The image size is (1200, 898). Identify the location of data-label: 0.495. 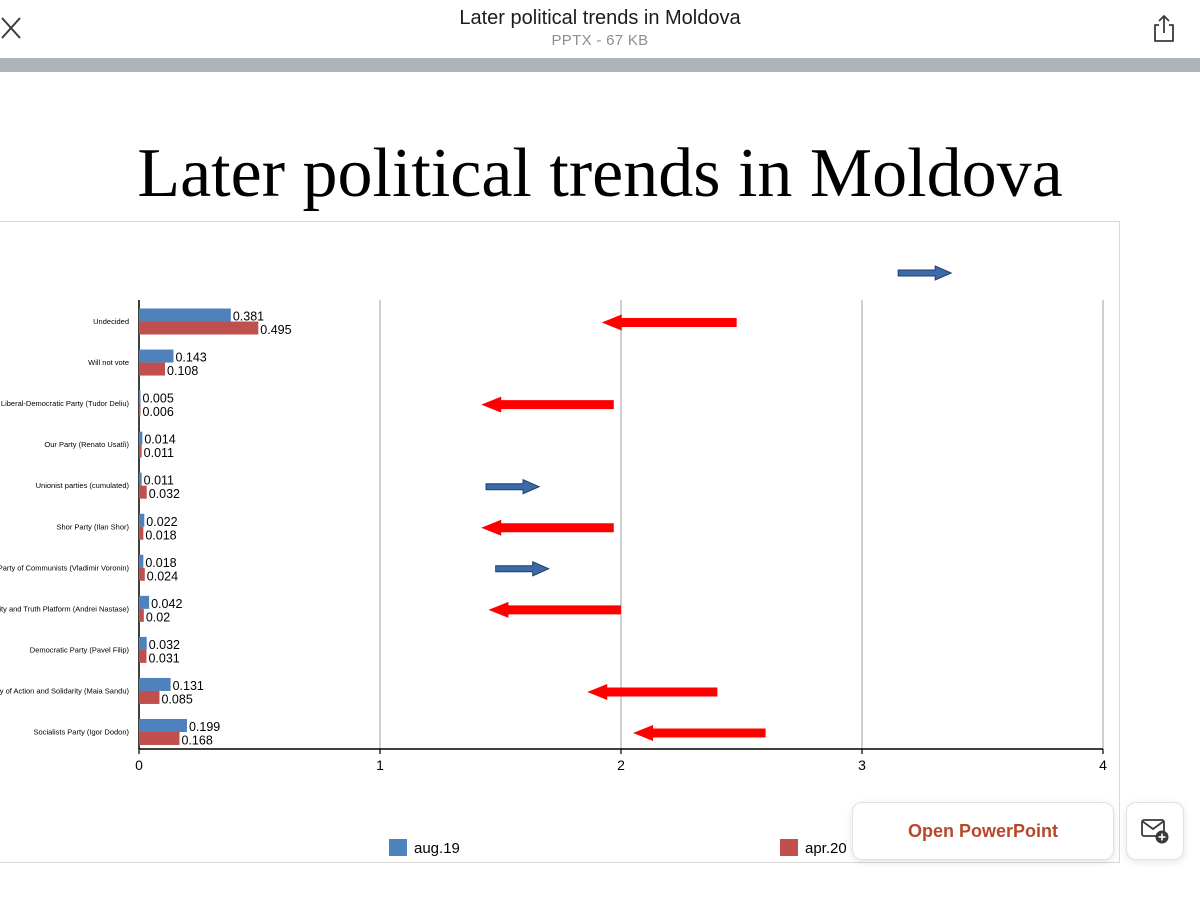
(275, 330).